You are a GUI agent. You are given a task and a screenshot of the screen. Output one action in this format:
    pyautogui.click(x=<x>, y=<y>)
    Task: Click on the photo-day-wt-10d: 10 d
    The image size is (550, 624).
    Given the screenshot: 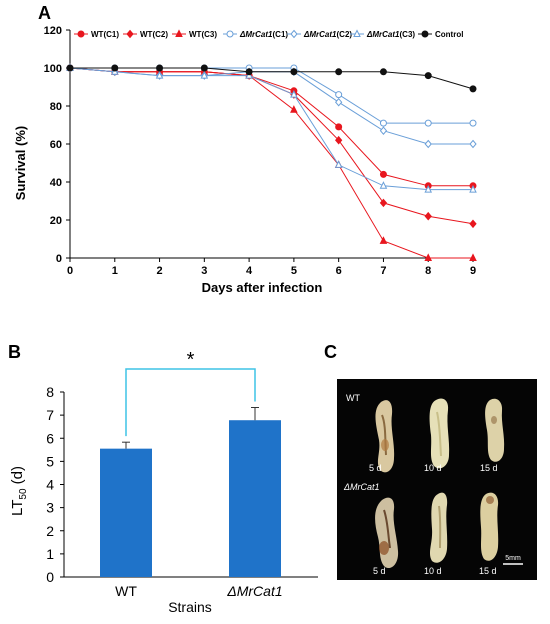 What is the action you would take?
    pyautogui.click(x=433, y=468)
    